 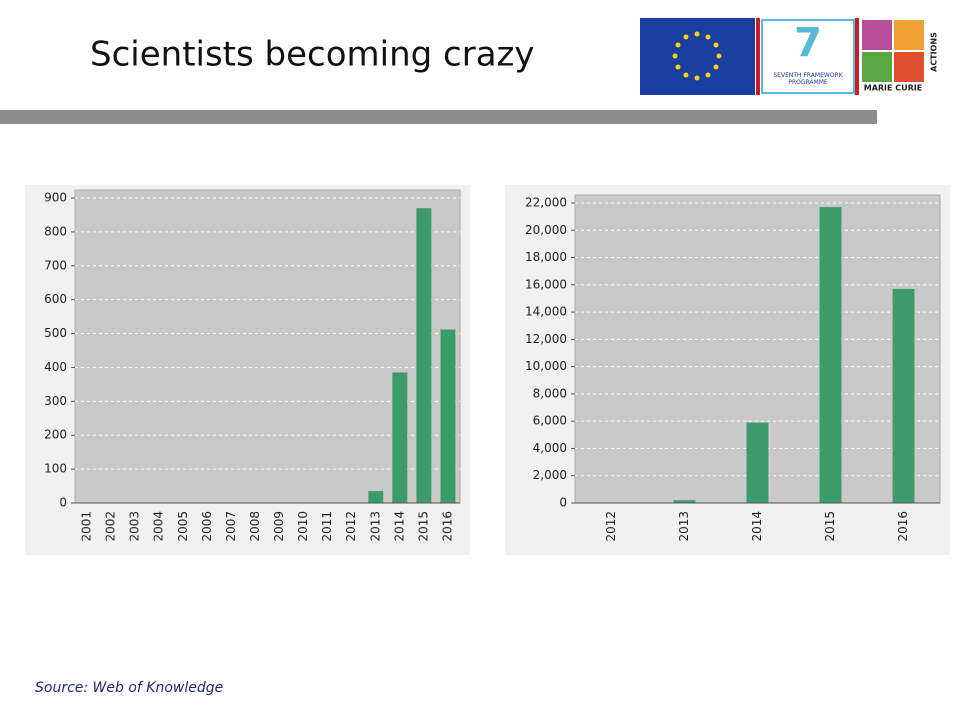 What do you see at coordinates (934, 52) in the screenshot?
I see `mc-text: ACTIONS` at bounding box center [934, 52].